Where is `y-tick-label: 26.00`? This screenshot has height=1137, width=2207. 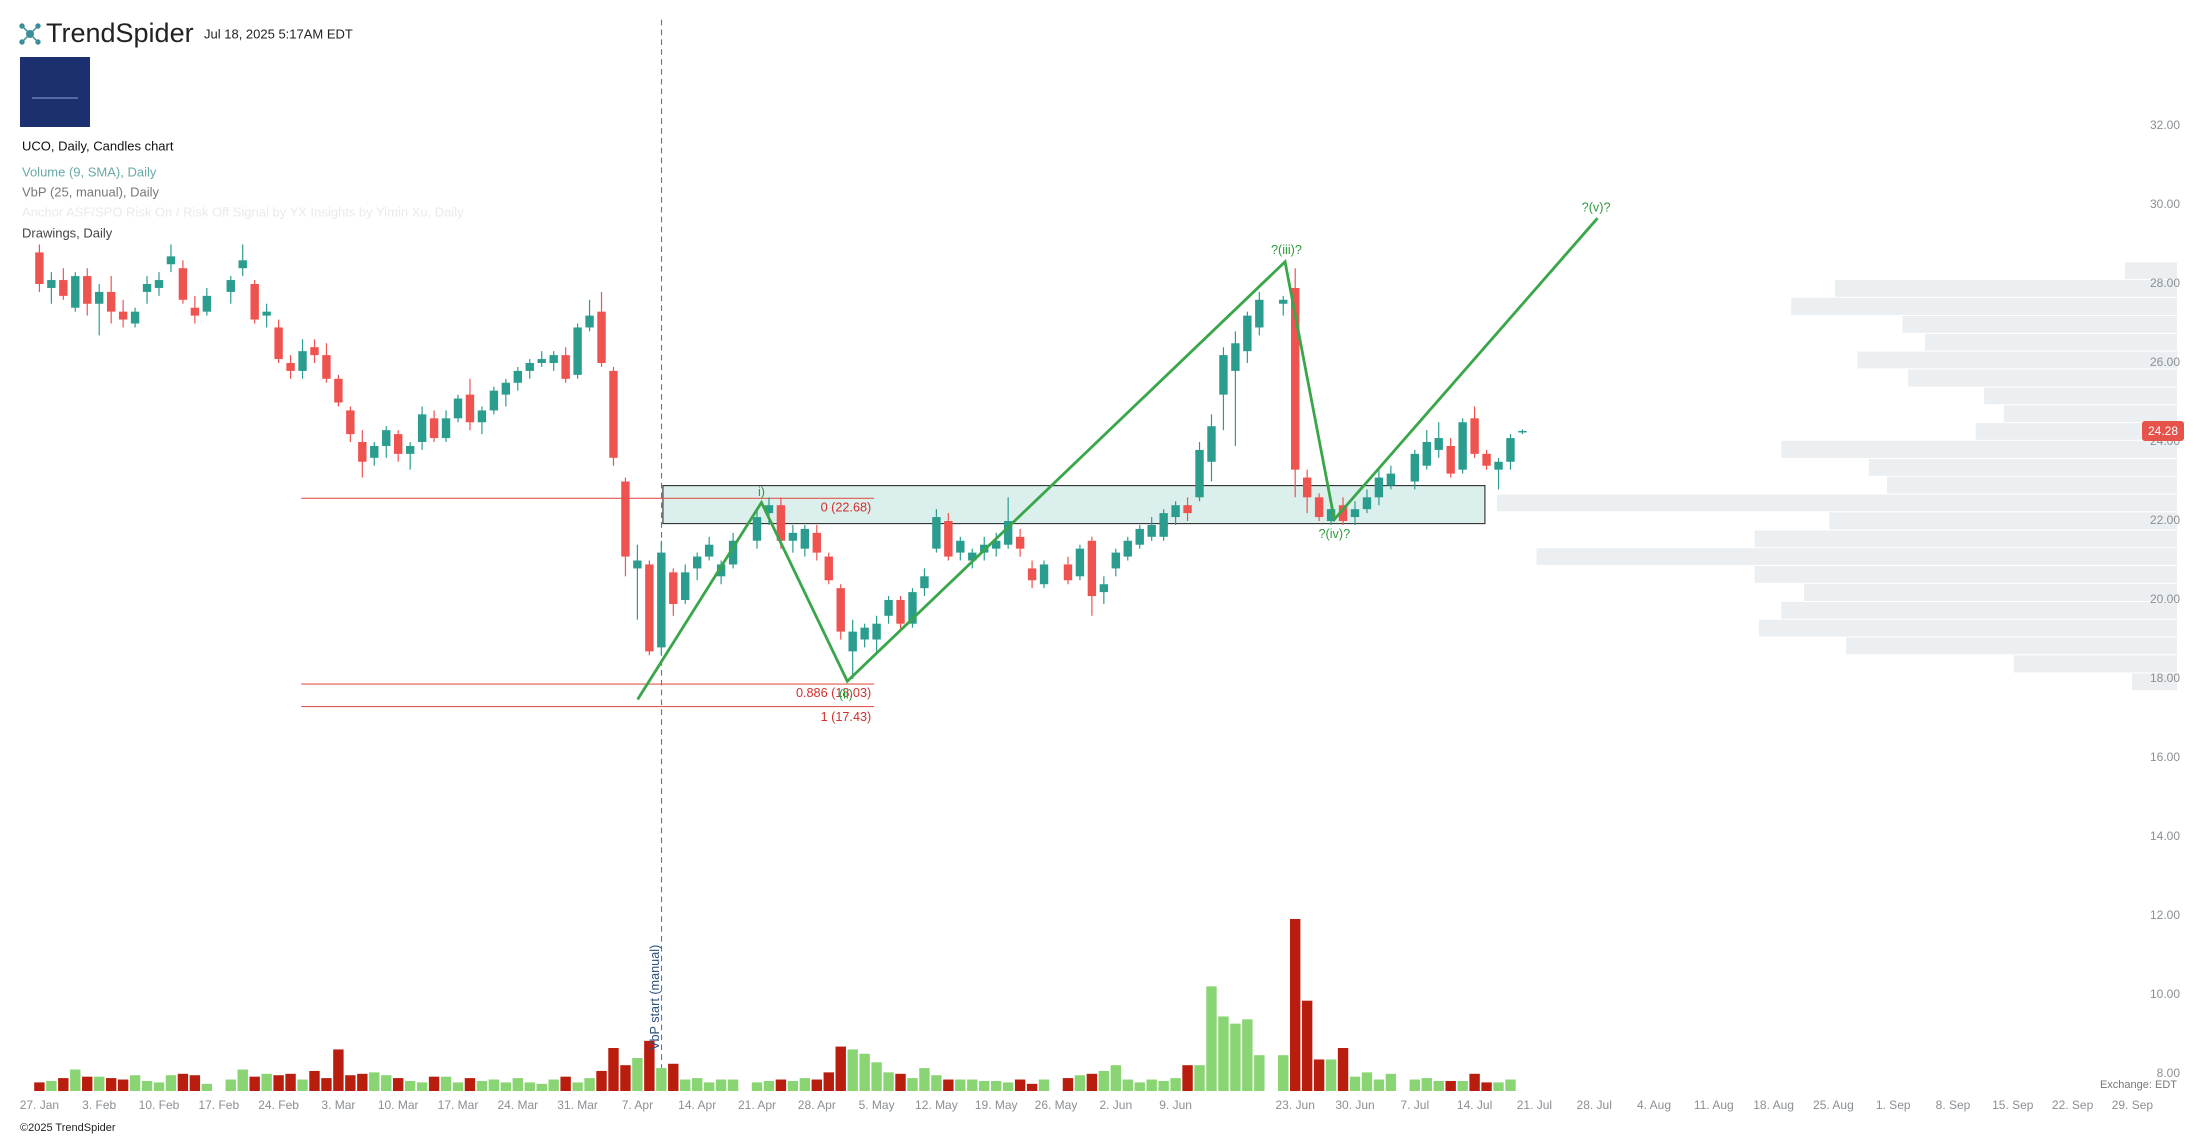
y-tick-label: 26.00 is located at coordinates (2165, 362).